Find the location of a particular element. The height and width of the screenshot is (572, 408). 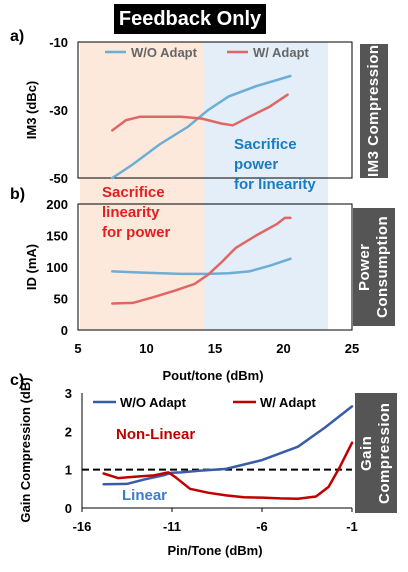

linear-annotation: Linear is located at coordinates (144, 495).